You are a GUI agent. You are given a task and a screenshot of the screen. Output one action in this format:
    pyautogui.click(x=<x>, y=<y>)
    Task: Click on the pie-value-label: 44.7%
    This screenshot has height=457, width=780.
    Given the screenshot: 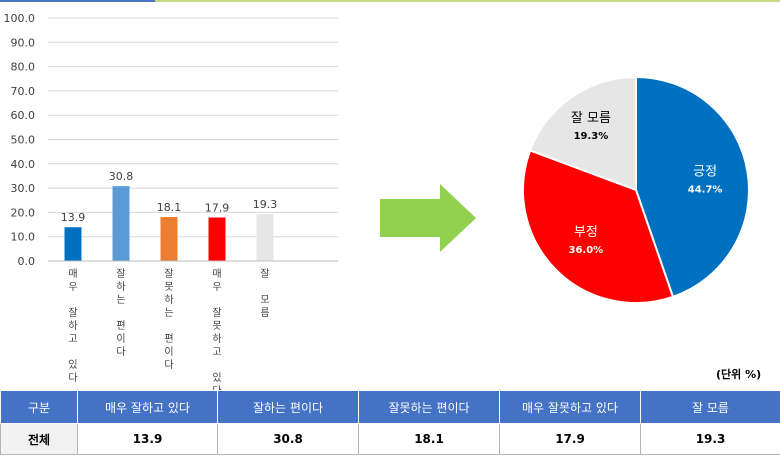 What is the action you would take?
    pyautogui.click(x=705, y=189)
    